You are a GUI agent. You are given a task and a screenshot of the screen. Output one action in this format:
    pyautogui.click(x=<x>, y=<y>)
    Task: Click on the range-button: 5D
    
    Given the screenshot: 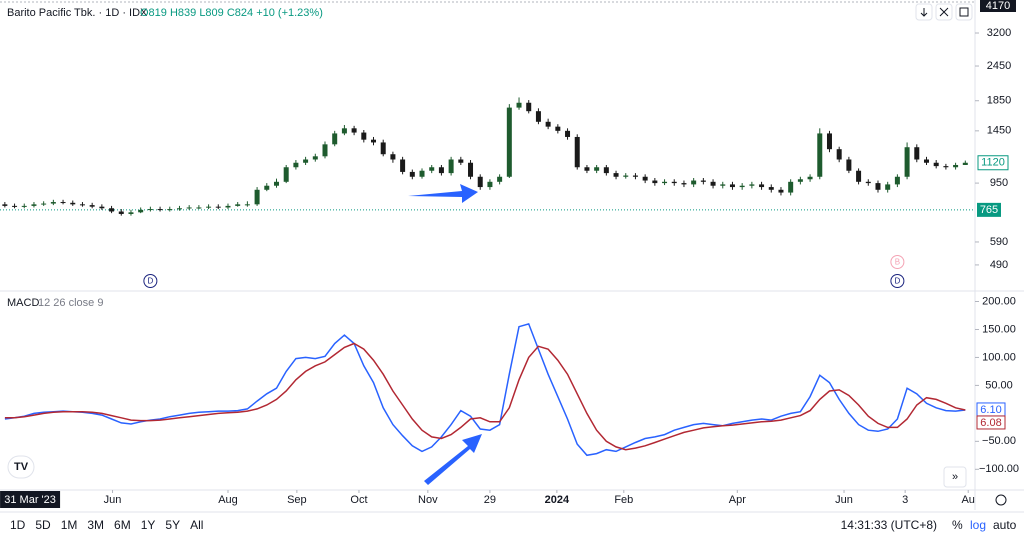 What is the action you would take?
    pyautogui.click(x=43, y=525)
    